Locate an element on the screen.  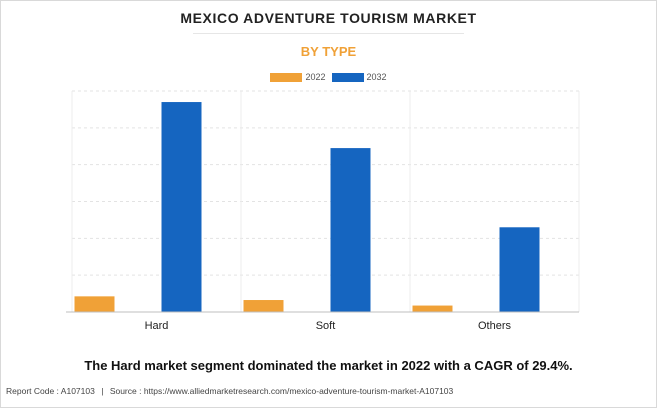
x-axis: Hard Soft Others is located at coordinates (322, 321).